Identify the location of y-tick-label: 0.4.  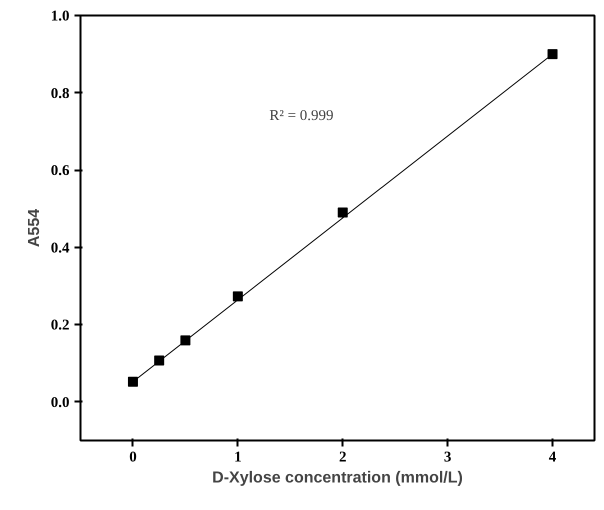
(60, 248).